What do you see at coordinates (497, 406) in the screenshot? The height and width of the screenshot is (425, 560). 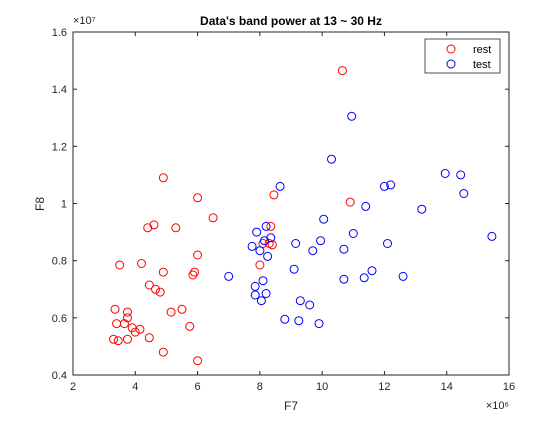 I see `x-axis-exponent: ×10⁶` at bounding box center [497, 406].